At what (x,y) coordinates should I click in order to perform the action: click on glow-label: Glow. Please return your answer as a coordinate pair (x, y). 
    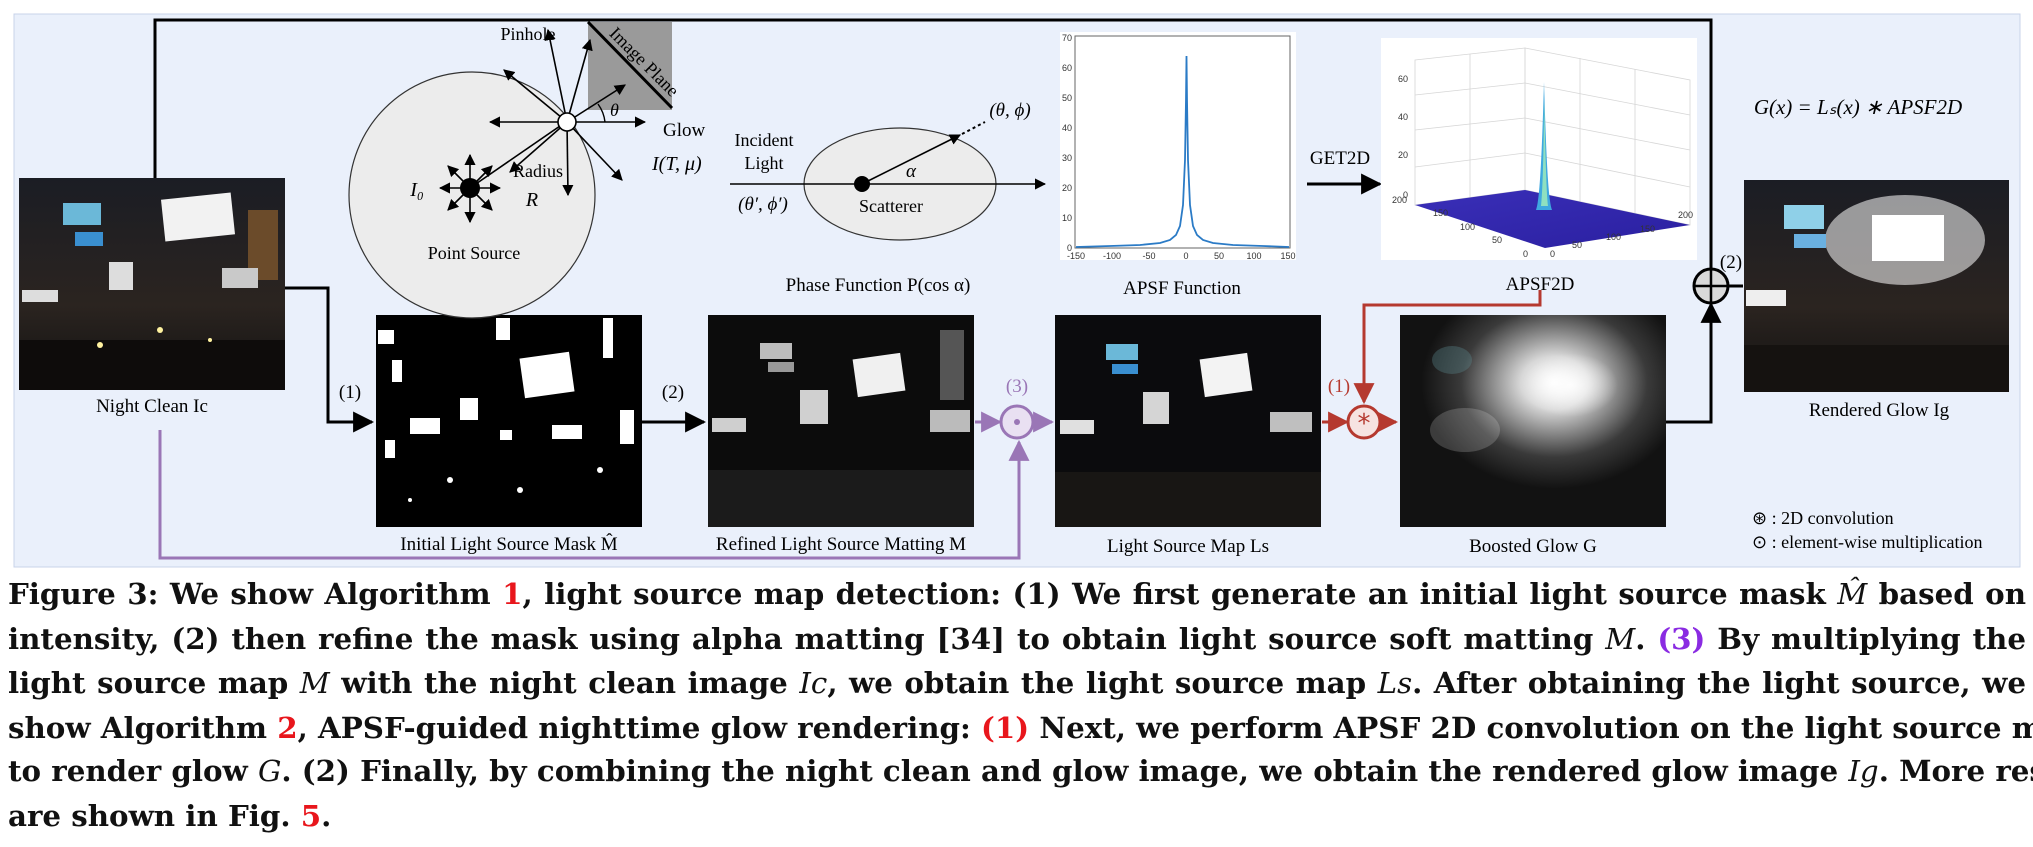
    Looking at the image, I should click on (684, 130).